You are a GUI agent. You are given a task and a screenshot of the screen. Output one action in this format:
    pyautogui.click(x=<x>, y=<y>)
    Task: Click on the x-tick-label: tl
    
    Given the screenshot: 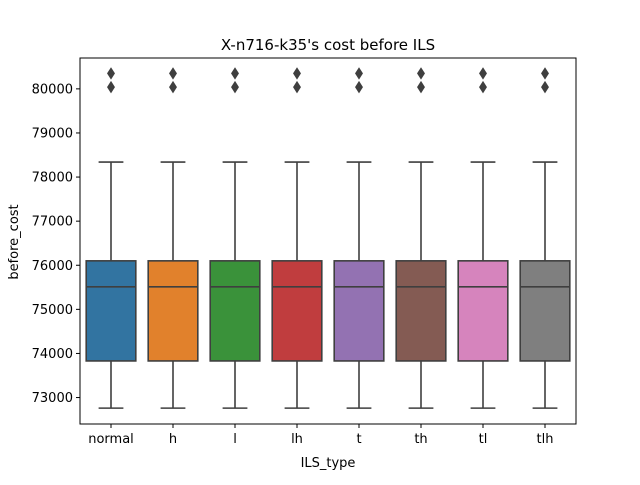 What is the action you would take?
    pyautogui.click(x=483, y=439)
    